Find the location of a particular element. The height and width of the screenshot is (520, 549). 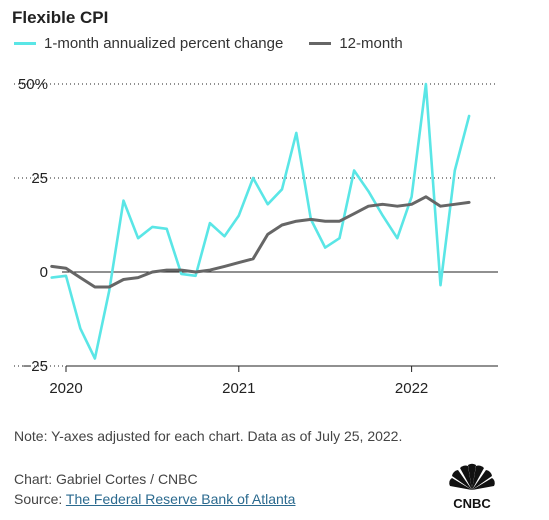

x-tick-label: 2021 is located at coordinates (238, 388).